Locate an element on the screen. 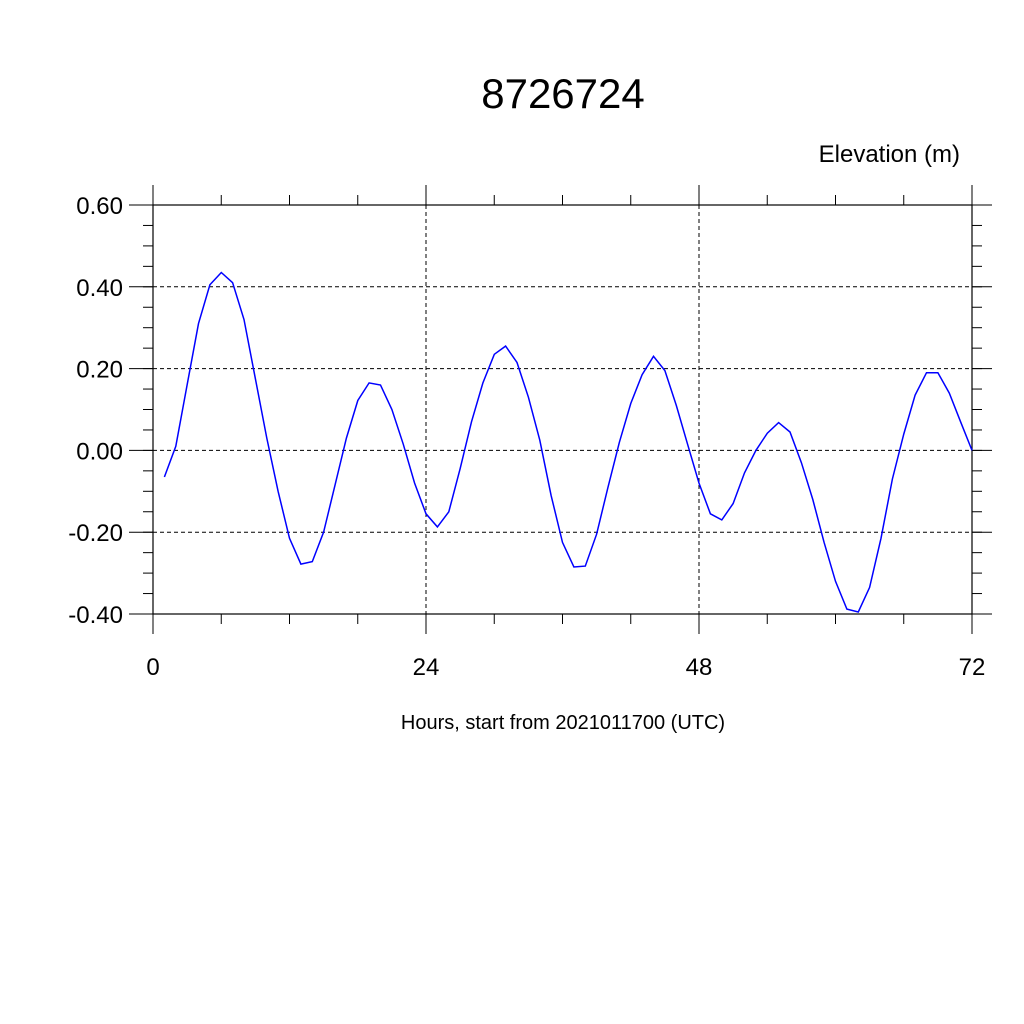  y-tick-label: -0.20 is located at coordinates (95, 533).